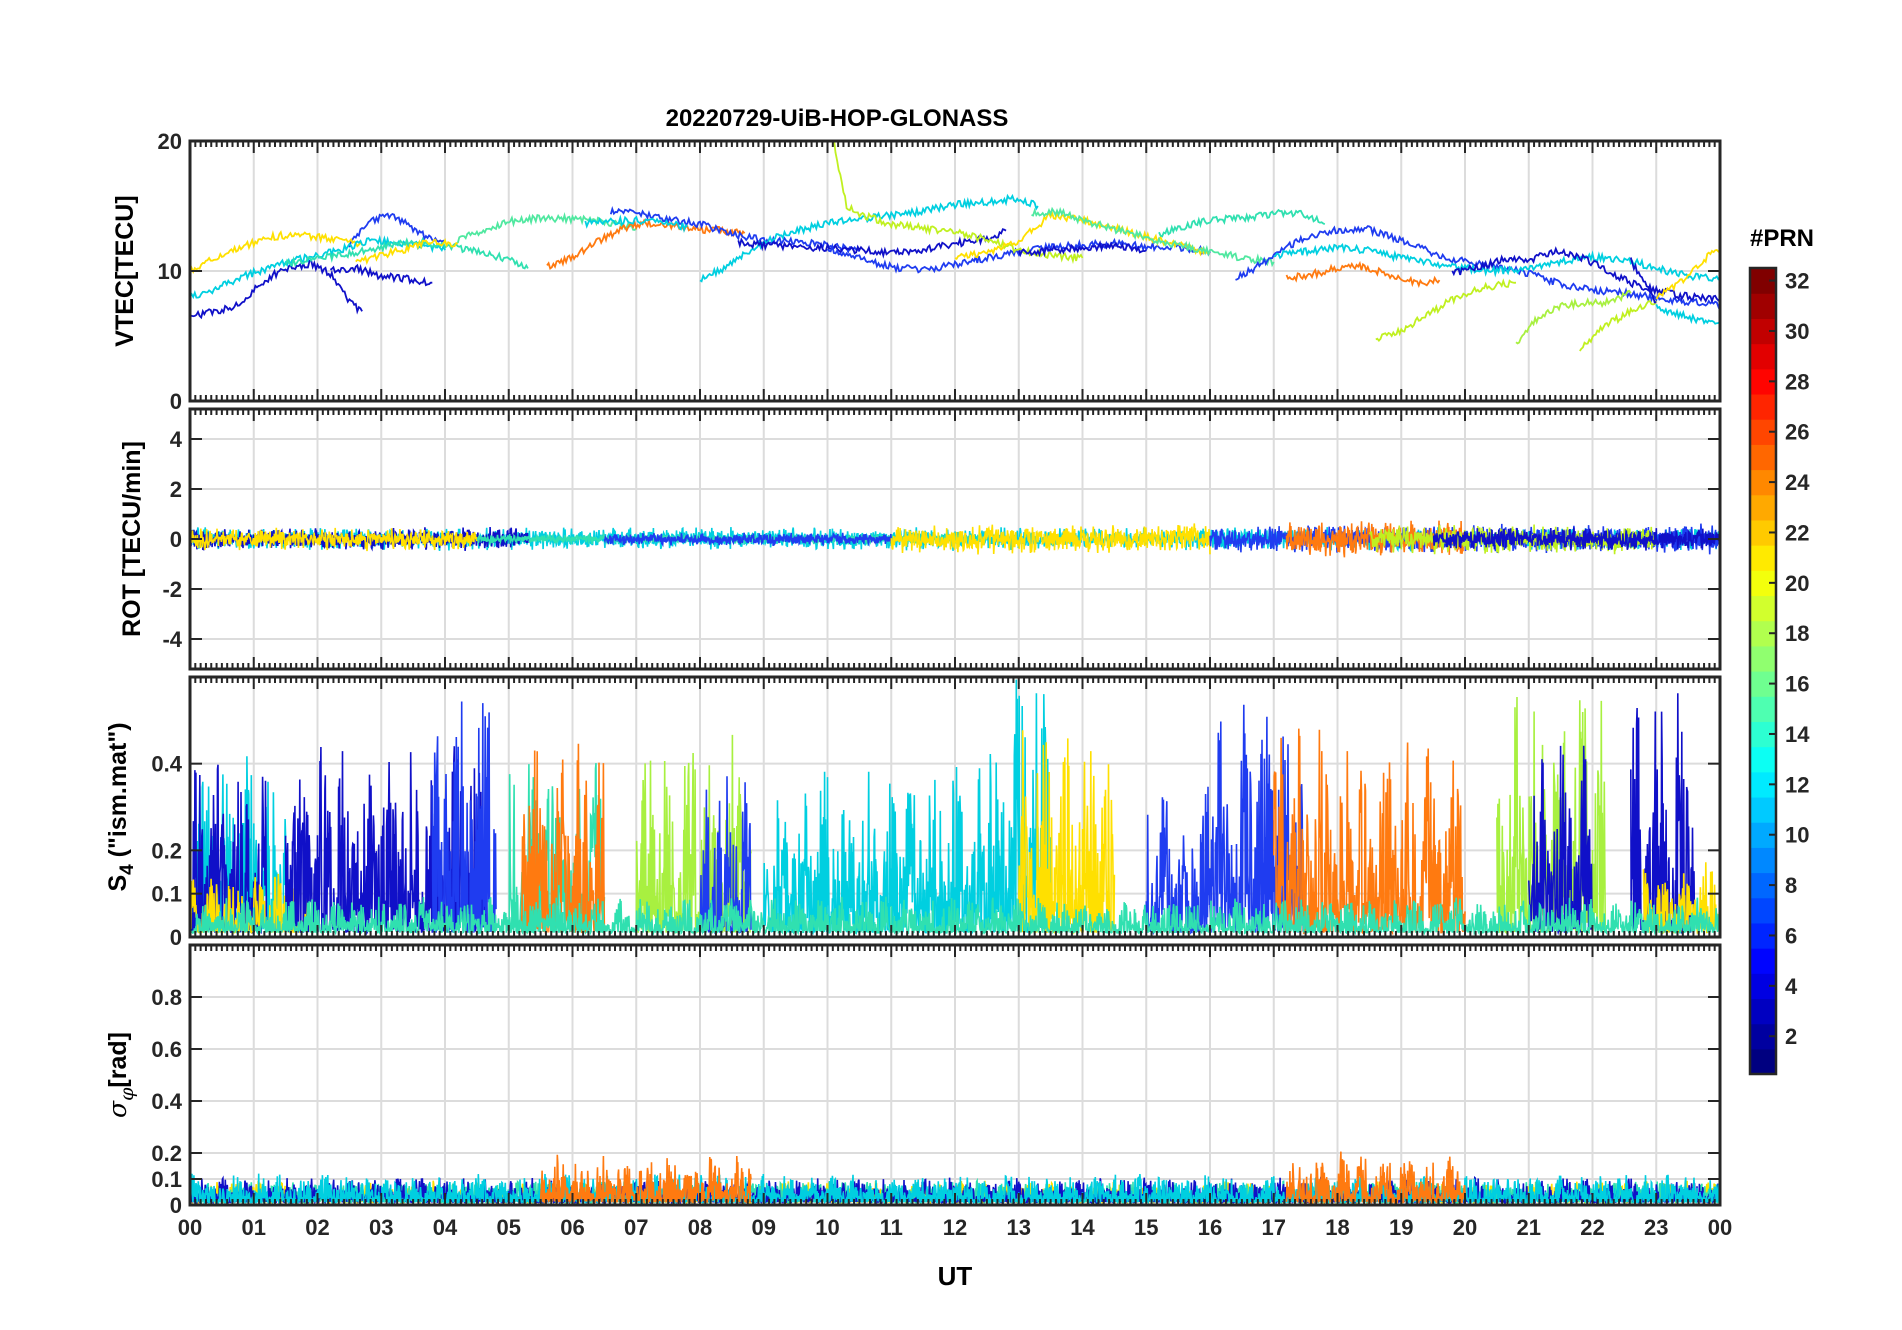 This screenshot has height=1330, width=1902. What do you see at coordinates (764, 1227) in the screenshot?
I see `x-tick-label: 09` at bounding box center [764, 1227].